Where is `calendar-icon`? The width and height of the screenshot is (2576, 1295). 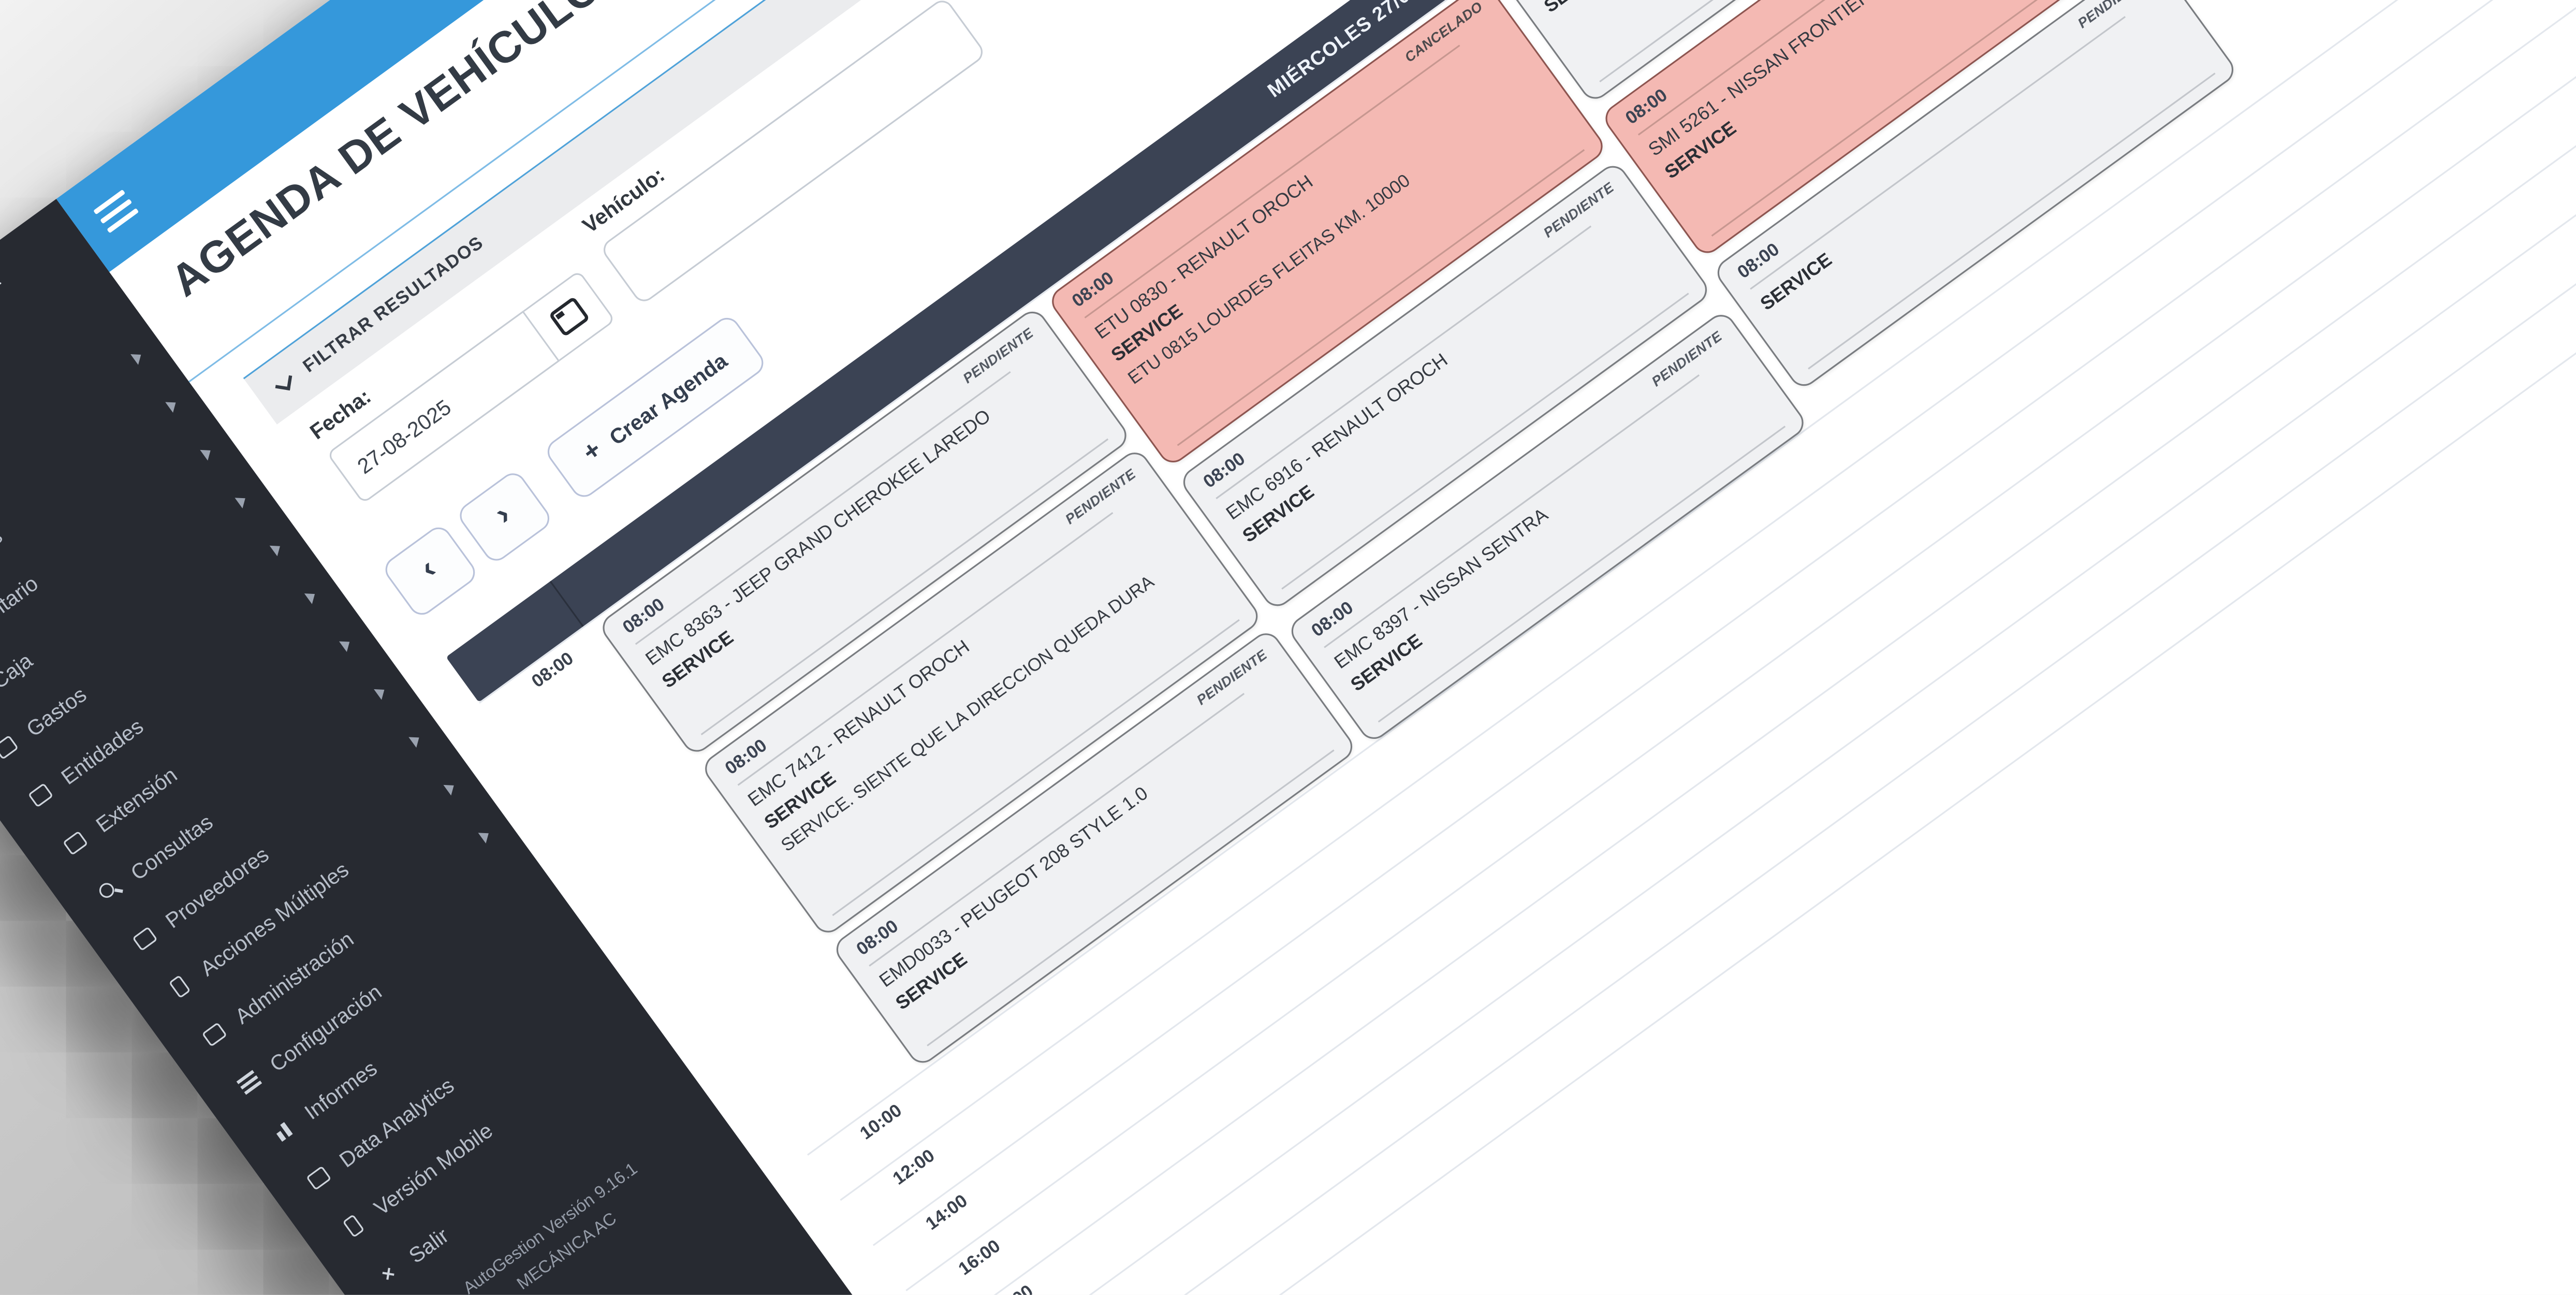 calendar-icon is located at coordinates (569, 316).